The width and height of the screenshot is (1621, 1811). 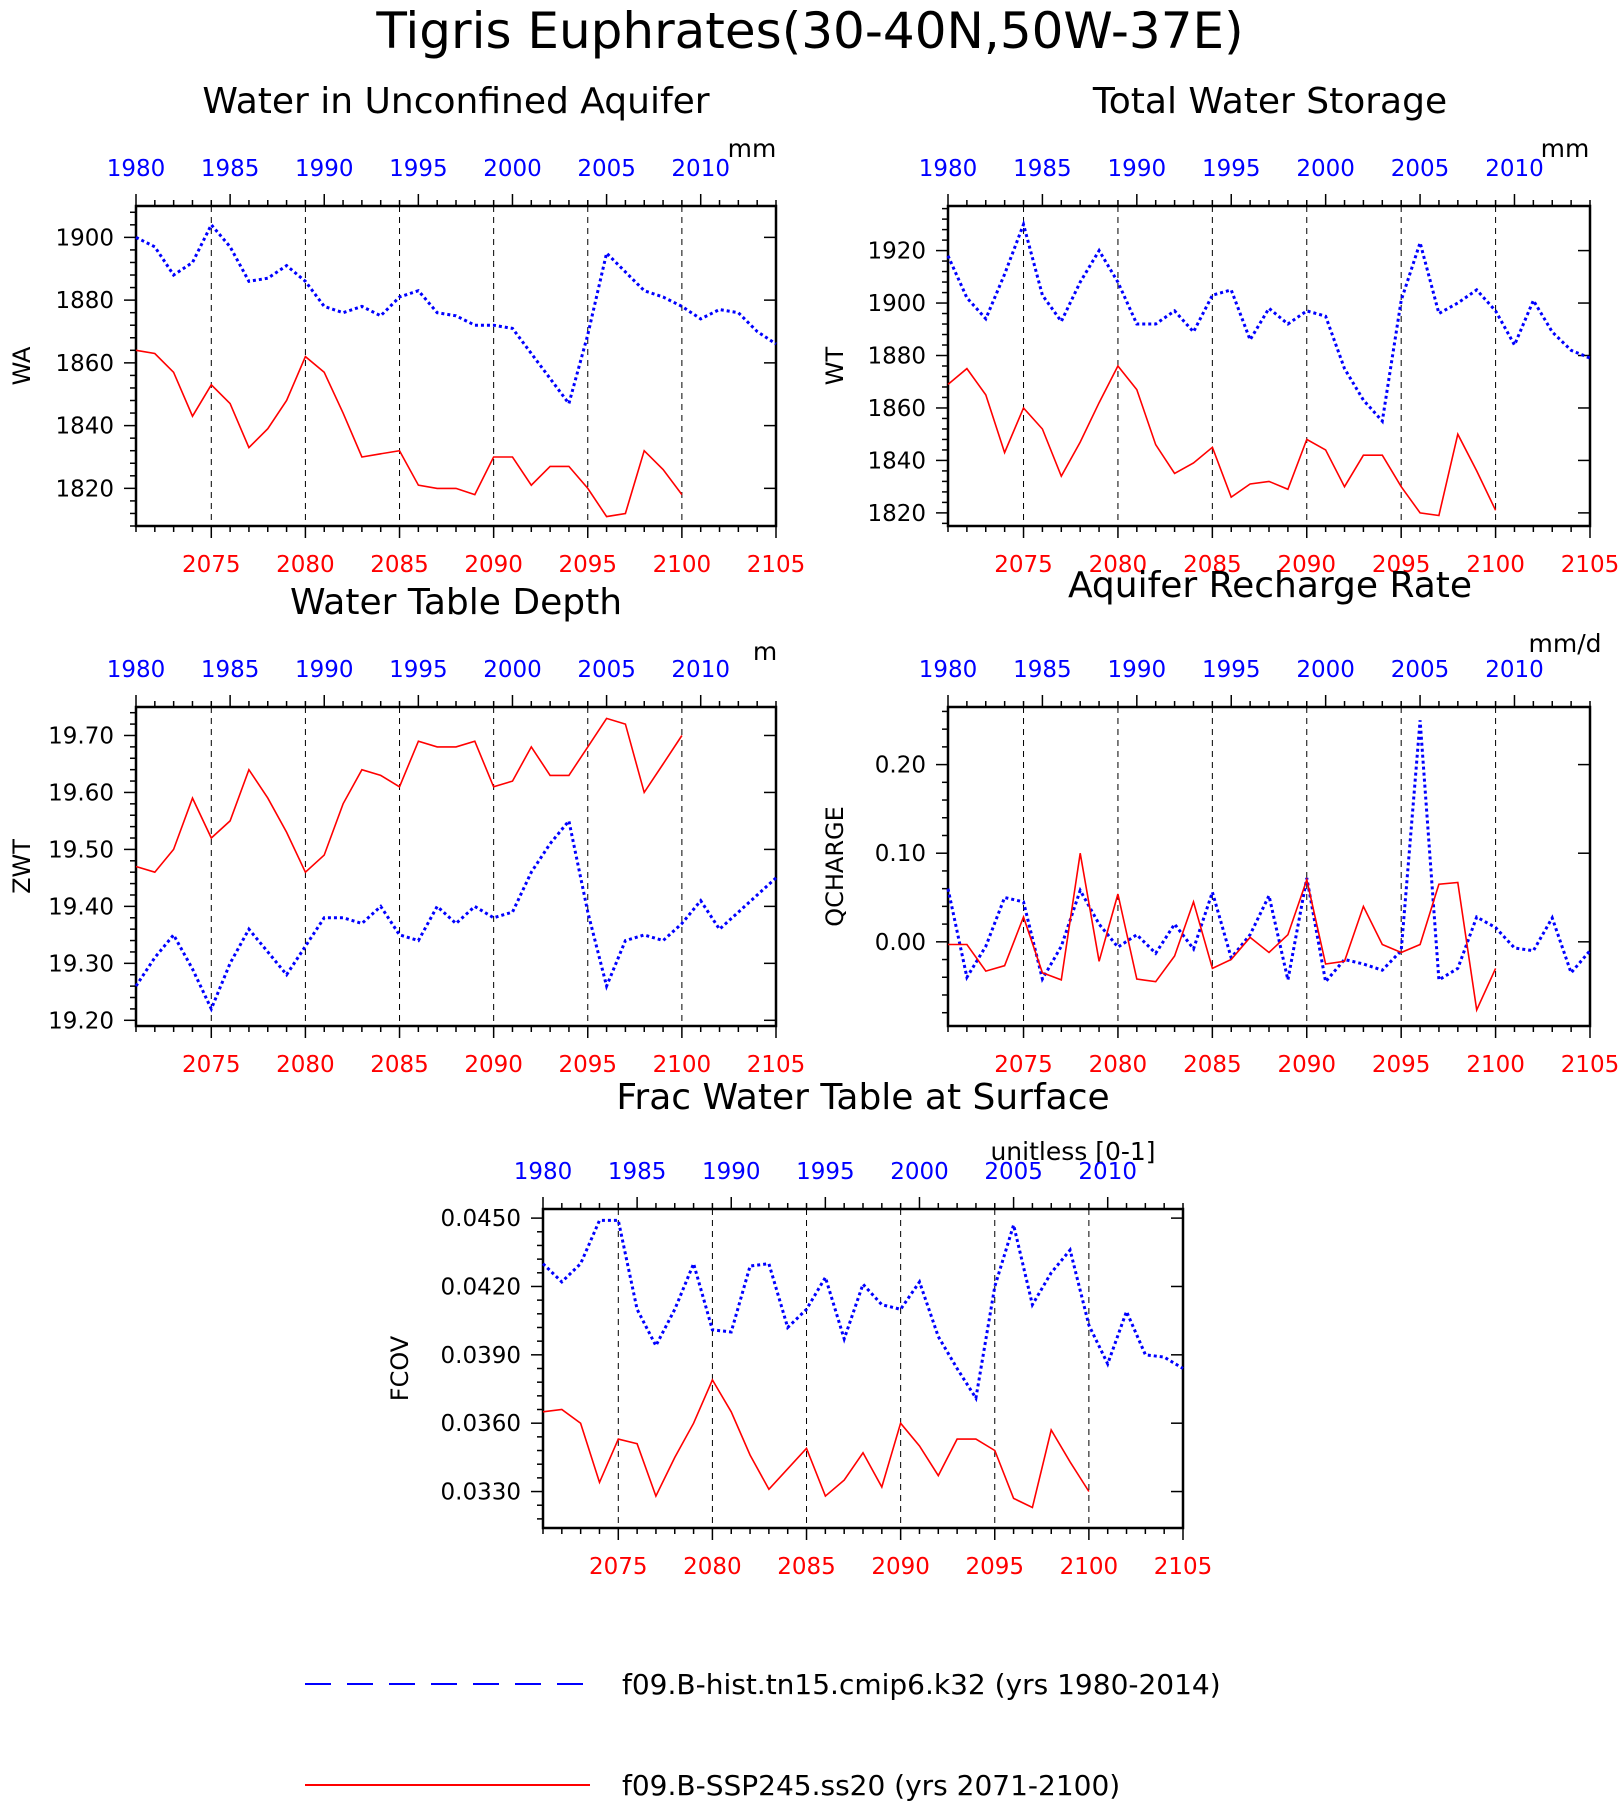 I want to click on x-tick-label-bottom-wa: 2075, so click(x=211, y=565).